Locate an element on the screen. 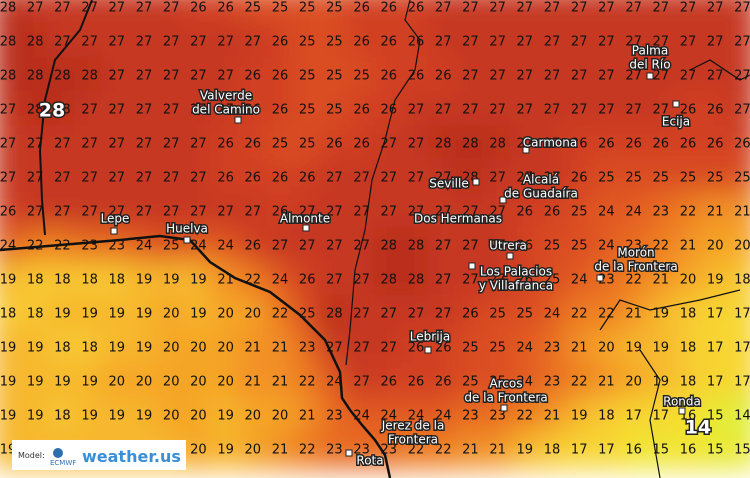 This screenshot has height=478, width=750. place-name: Arcos is located at coordinates (505, 384).